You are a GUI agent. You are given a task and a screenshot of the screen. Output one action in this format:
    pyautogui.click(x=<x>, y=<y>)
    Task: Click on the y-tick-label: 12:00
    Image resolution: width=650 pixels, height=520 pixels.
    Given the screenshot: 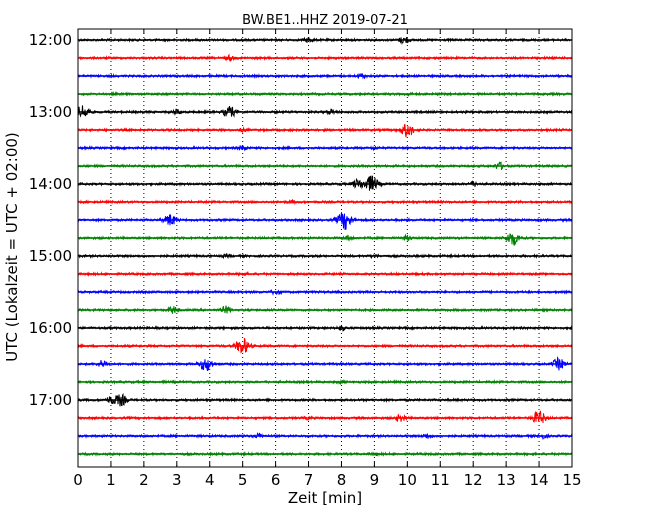 What is the action you would take?
    pyautogui.click(x=50, y=40)
    